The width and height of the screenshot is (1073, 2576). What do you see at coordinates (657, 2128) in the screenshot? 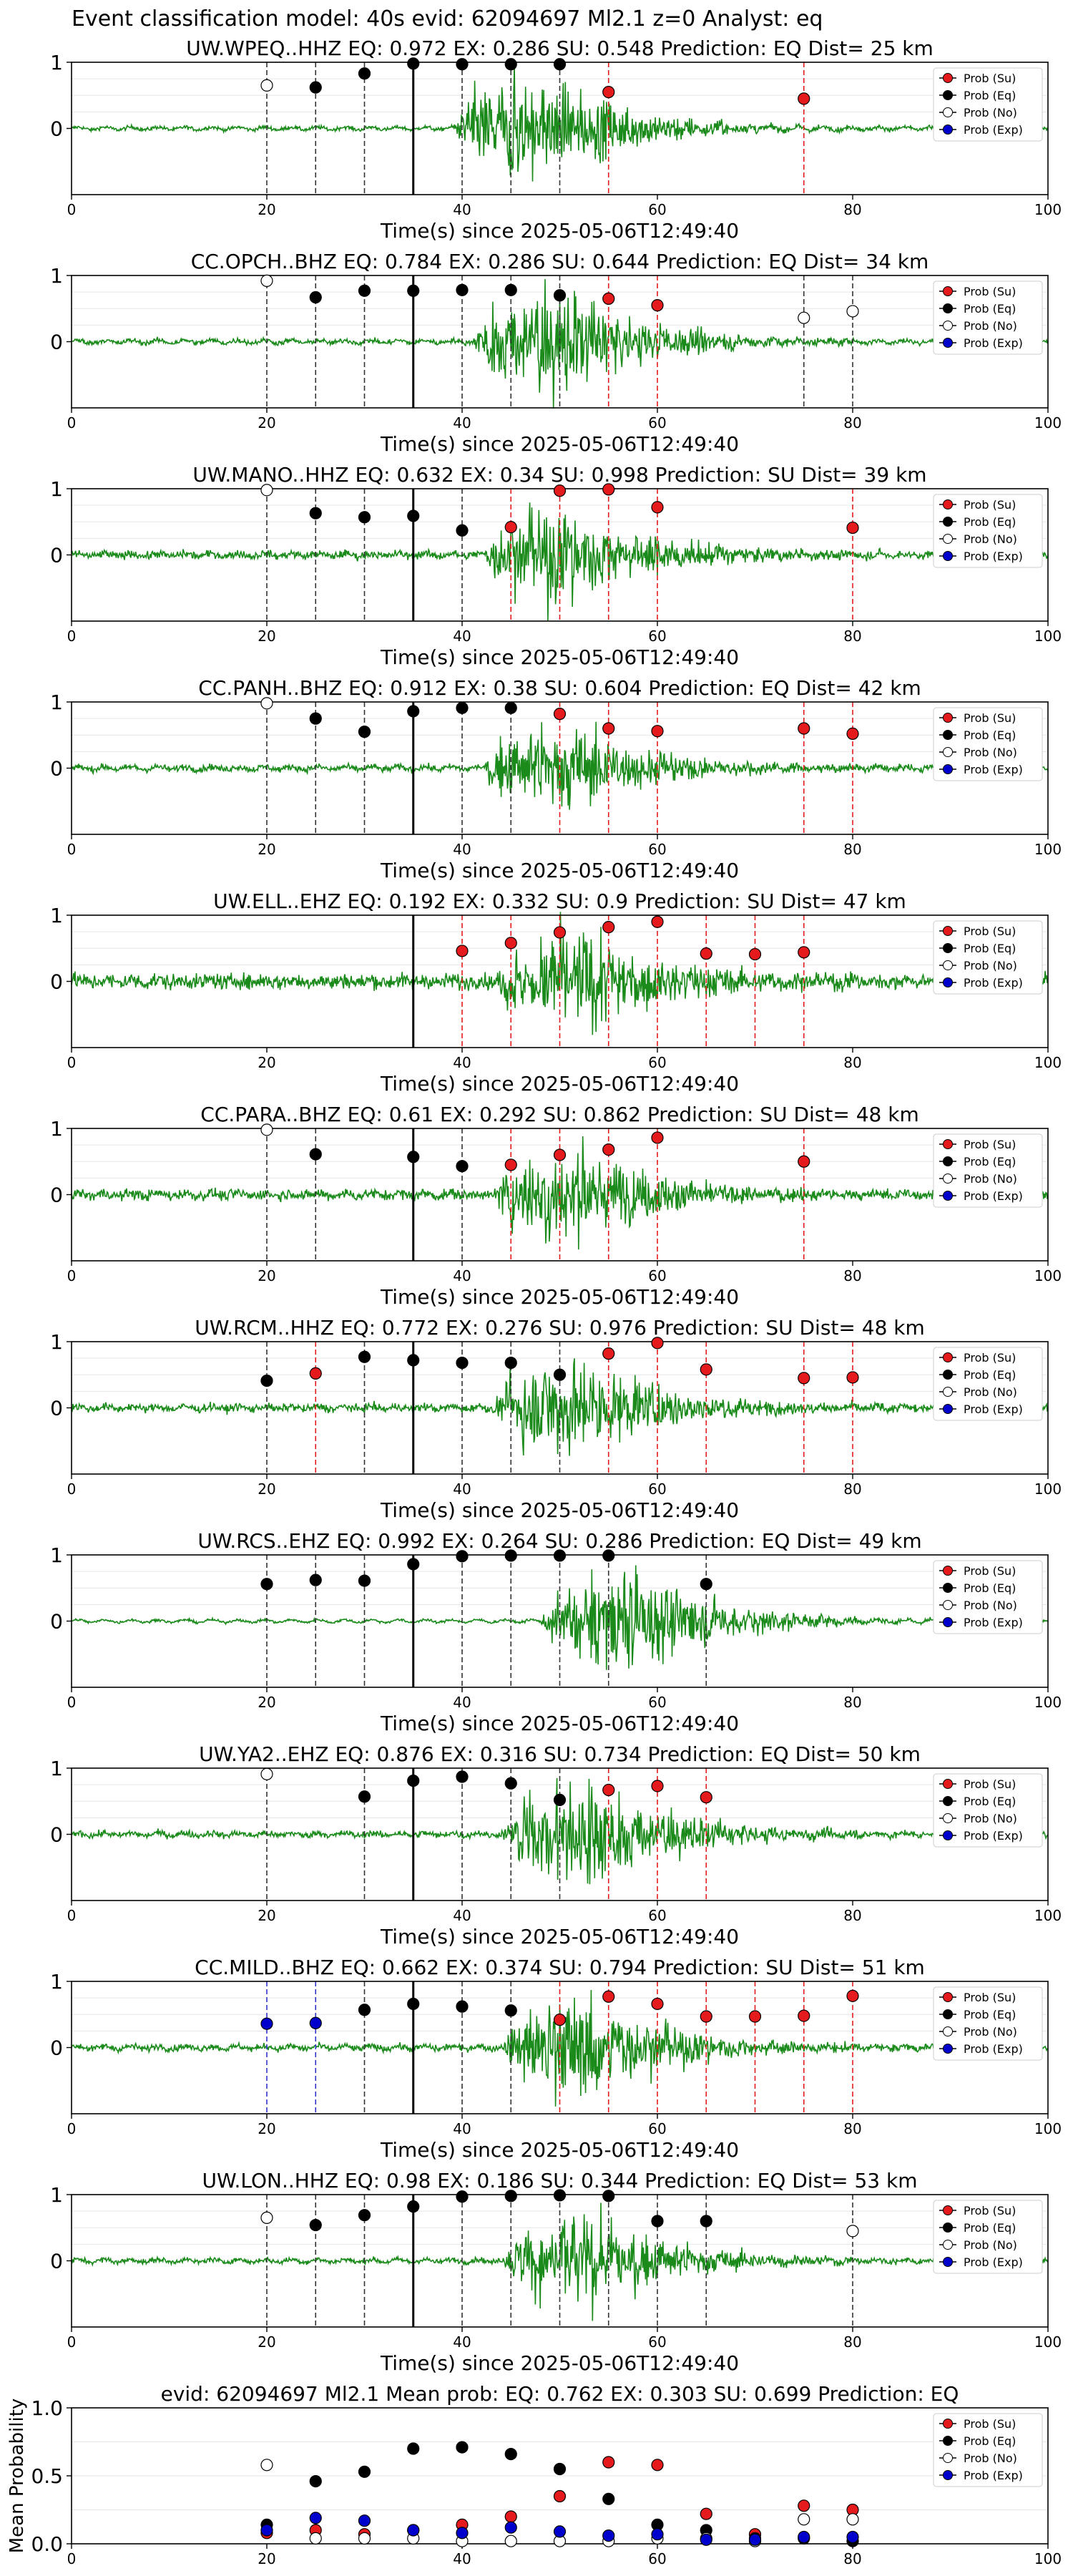
I see `x-tick-label: 60` at bounding box center [657, 2128].